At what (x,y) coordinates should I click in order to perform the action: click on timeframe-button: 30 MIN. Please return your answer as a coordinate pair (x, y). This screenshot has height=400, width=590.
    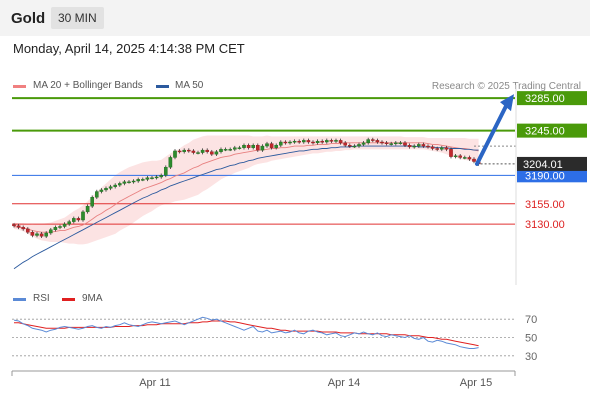
    Looking at the image, I should click on (77, 18).